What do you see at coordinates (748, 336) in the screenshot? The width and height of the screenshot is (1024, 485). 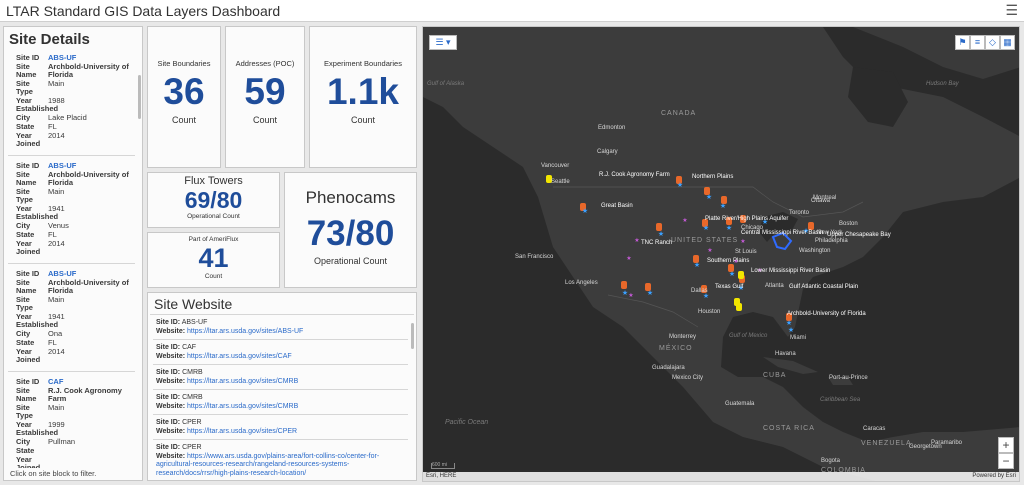 I see `label-gulf-mexico: Gulf of Mexico` at bounding box center [748, 336].